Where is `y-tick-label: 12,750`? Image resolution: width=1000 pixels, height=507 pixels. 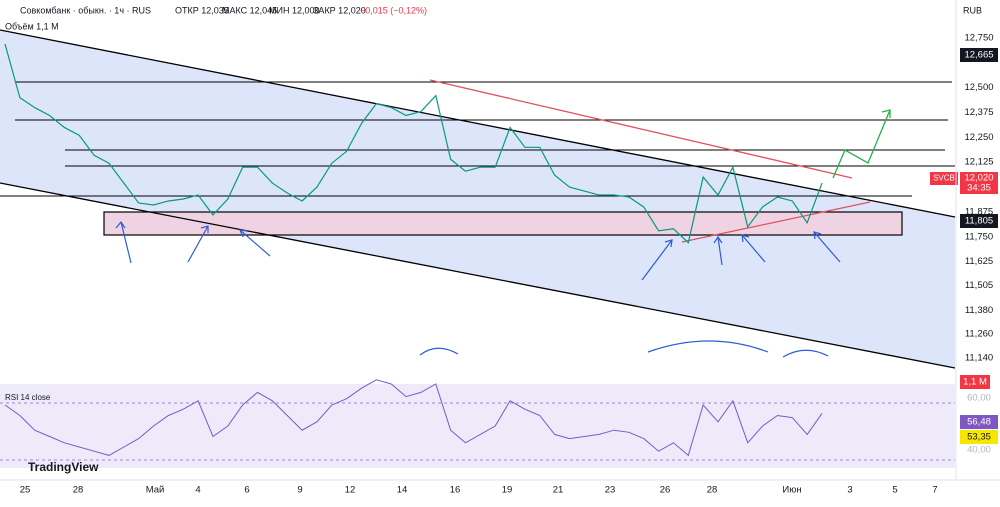
y-tick-label: 12,750 is located at coordinates (978, 38).